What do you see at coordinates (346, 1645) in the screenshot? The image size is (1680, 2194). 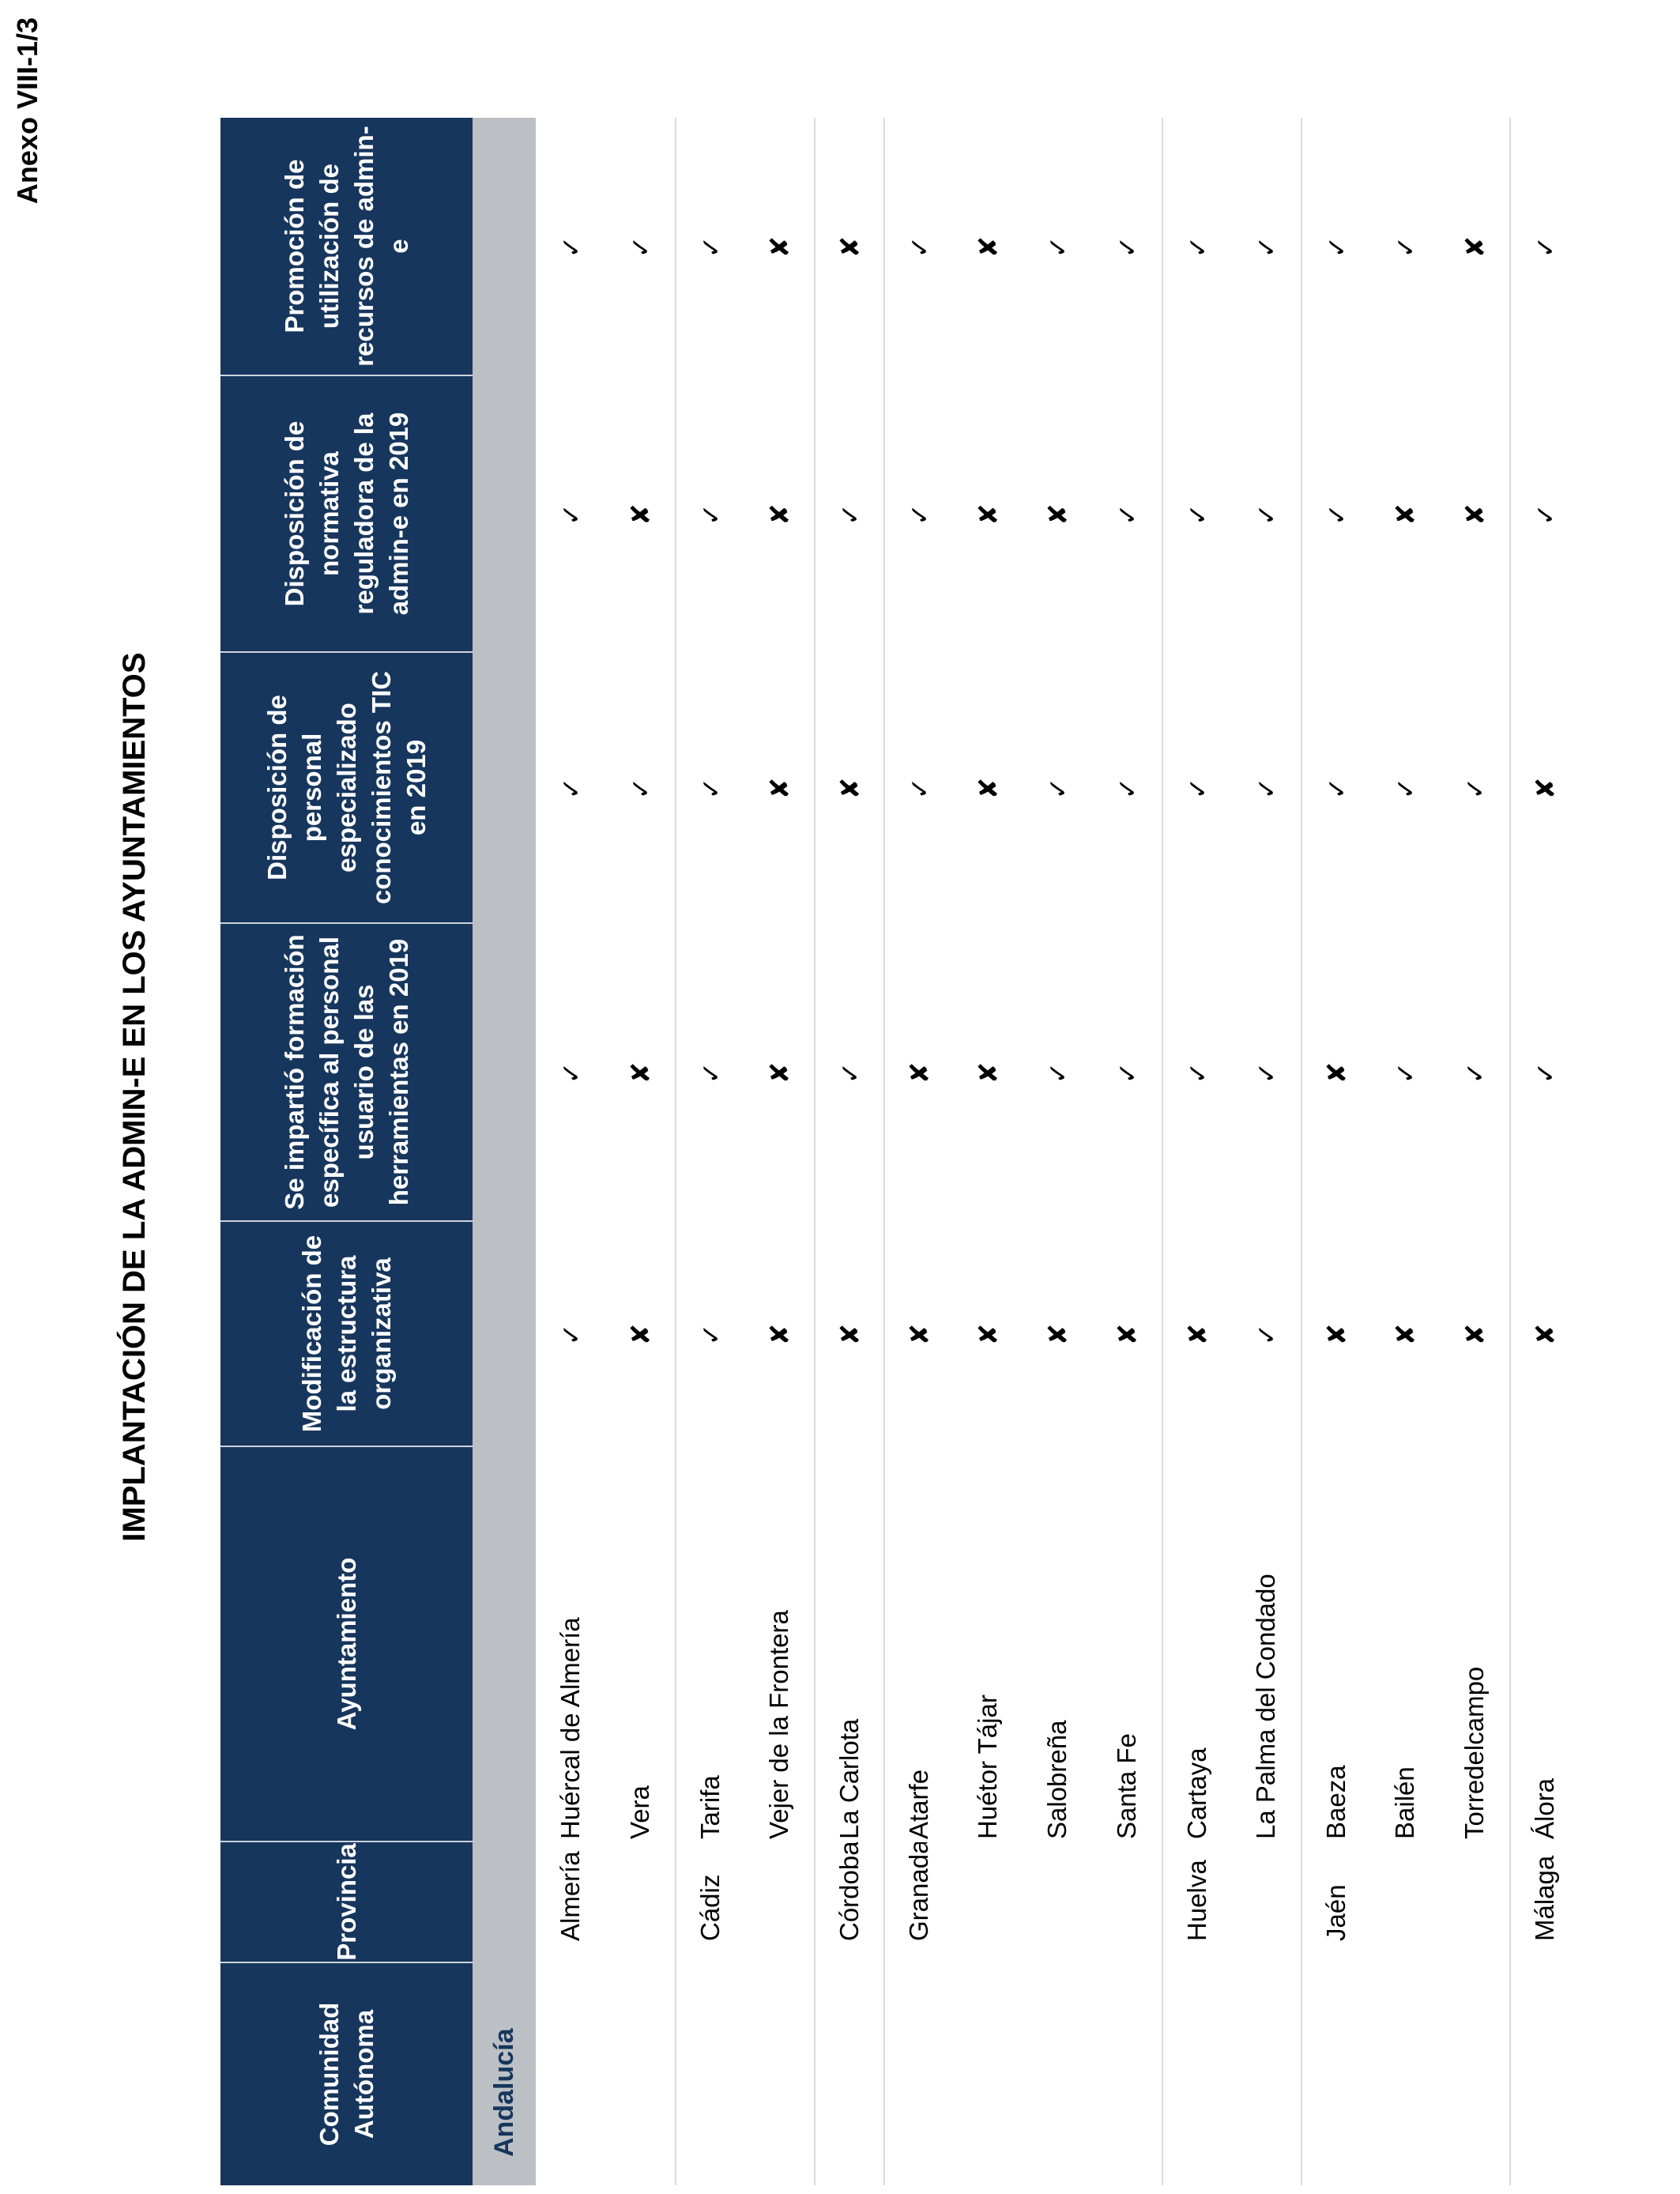 I see `column-header-ayuntamiento: Ayuntamiento` at bounding box center [346, 1645].